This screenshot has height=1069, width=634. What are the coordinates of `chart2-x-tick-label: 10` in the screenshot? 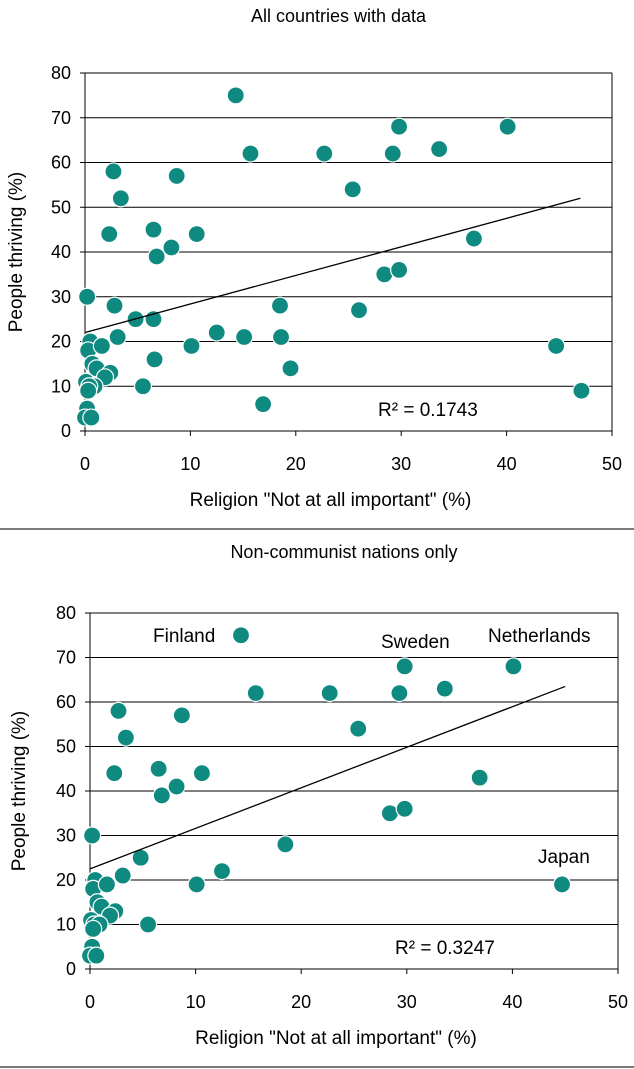 It's located at (196, 1002).